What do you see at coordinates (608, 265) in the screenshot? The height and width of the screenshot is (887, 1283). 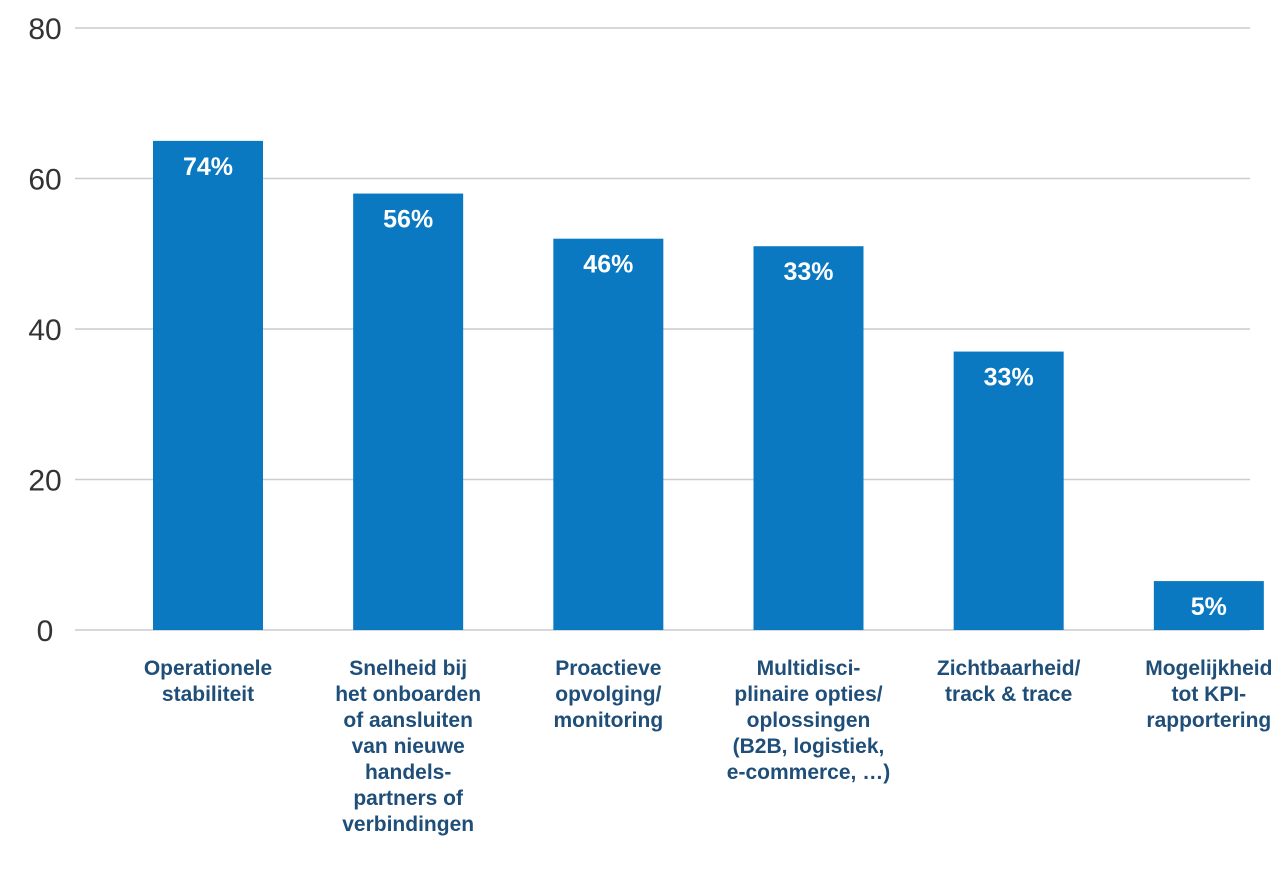 I see `bar-data-label: 46%` at bounding box center [608, 265].